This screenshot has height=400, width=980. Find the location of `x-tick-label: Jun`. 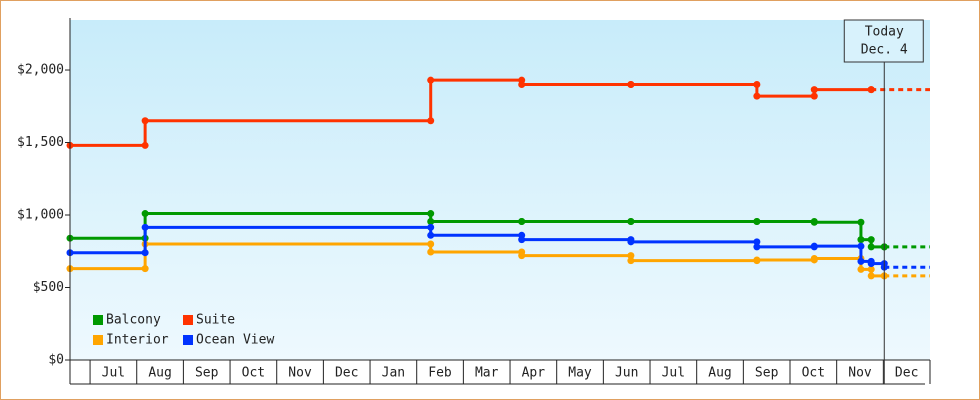

x-tick-label: Jun is located at coordinates (626, 373).